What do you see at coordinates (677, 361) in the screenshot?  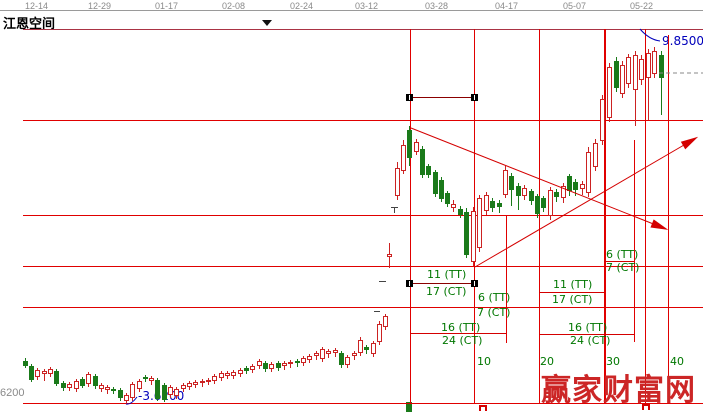 I see `bar-count-label: 40` at bounding box center [677, 361].